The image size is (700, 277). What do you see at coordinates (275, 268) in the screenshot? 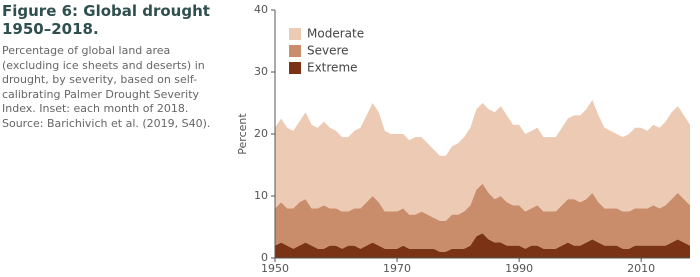
I see `x-tick-label: 1950` at bounding box center [275, 268].